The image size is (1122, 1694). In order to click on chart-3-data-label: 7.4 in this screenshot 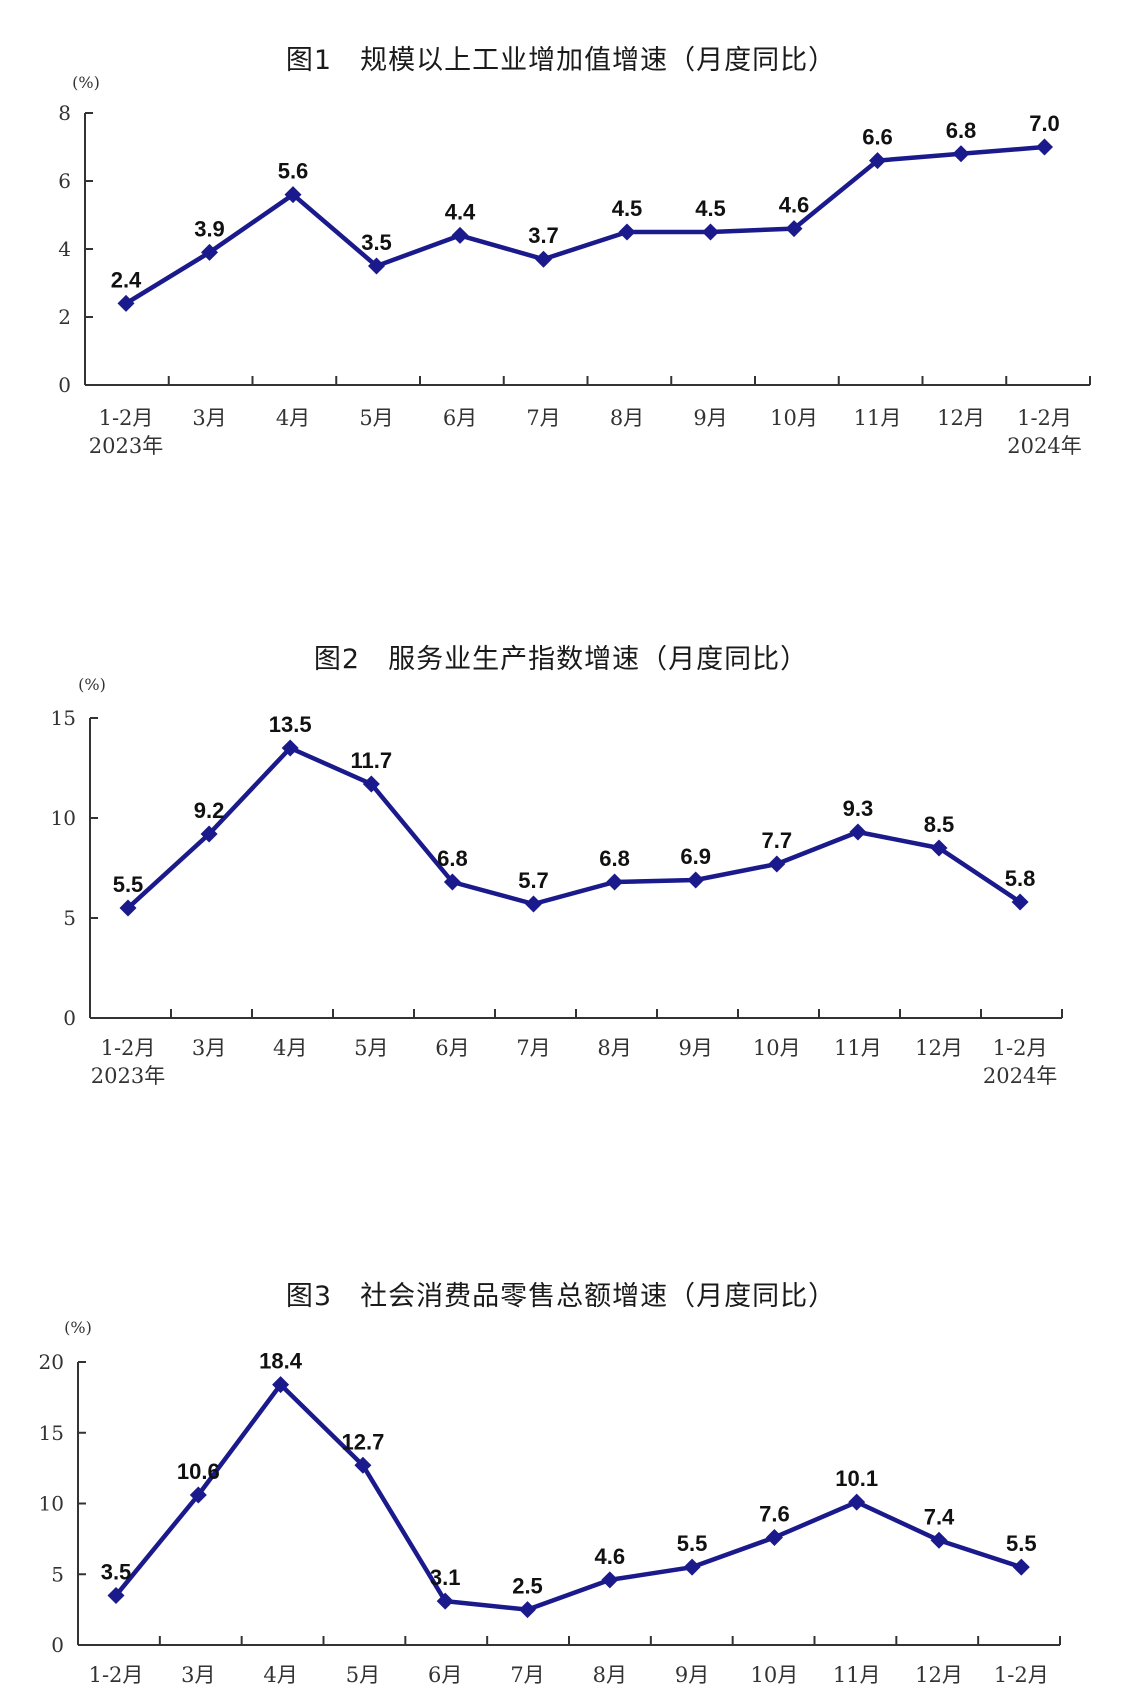, I will do `click(939, 1516)`.